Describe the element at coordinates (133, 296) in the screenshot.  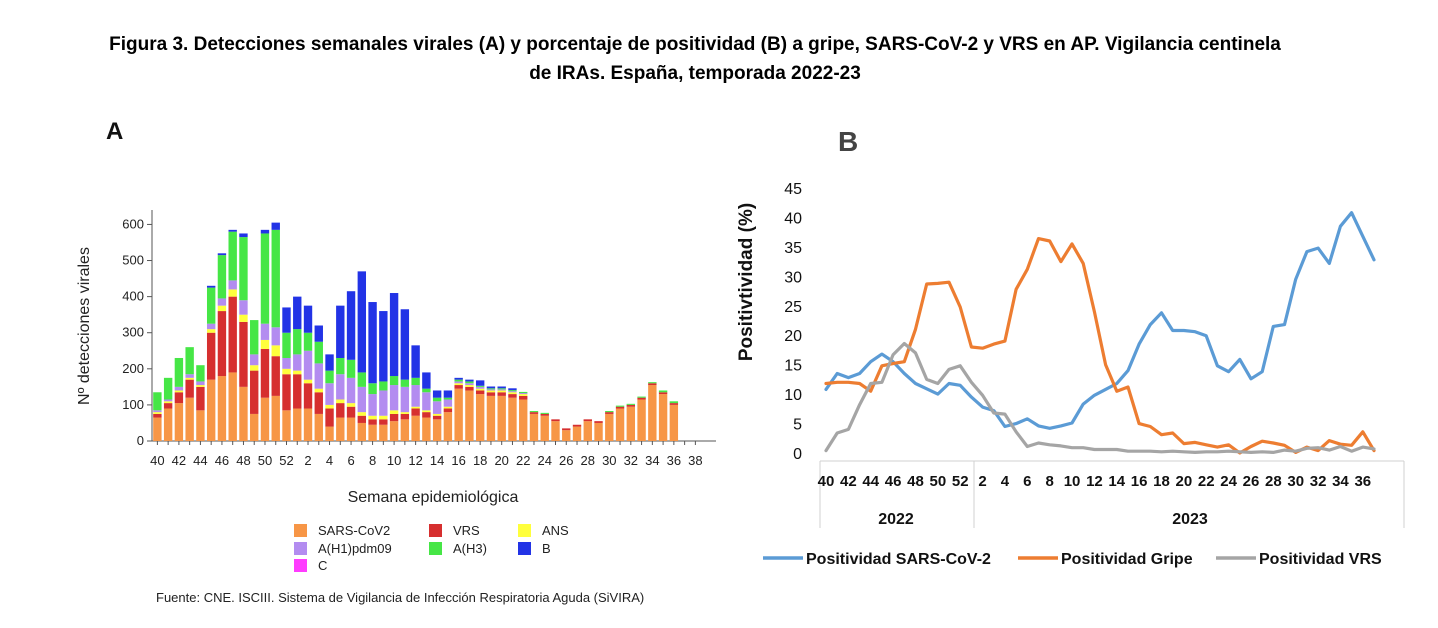
I see `panel-a-y-tick-label: 400` at that location.